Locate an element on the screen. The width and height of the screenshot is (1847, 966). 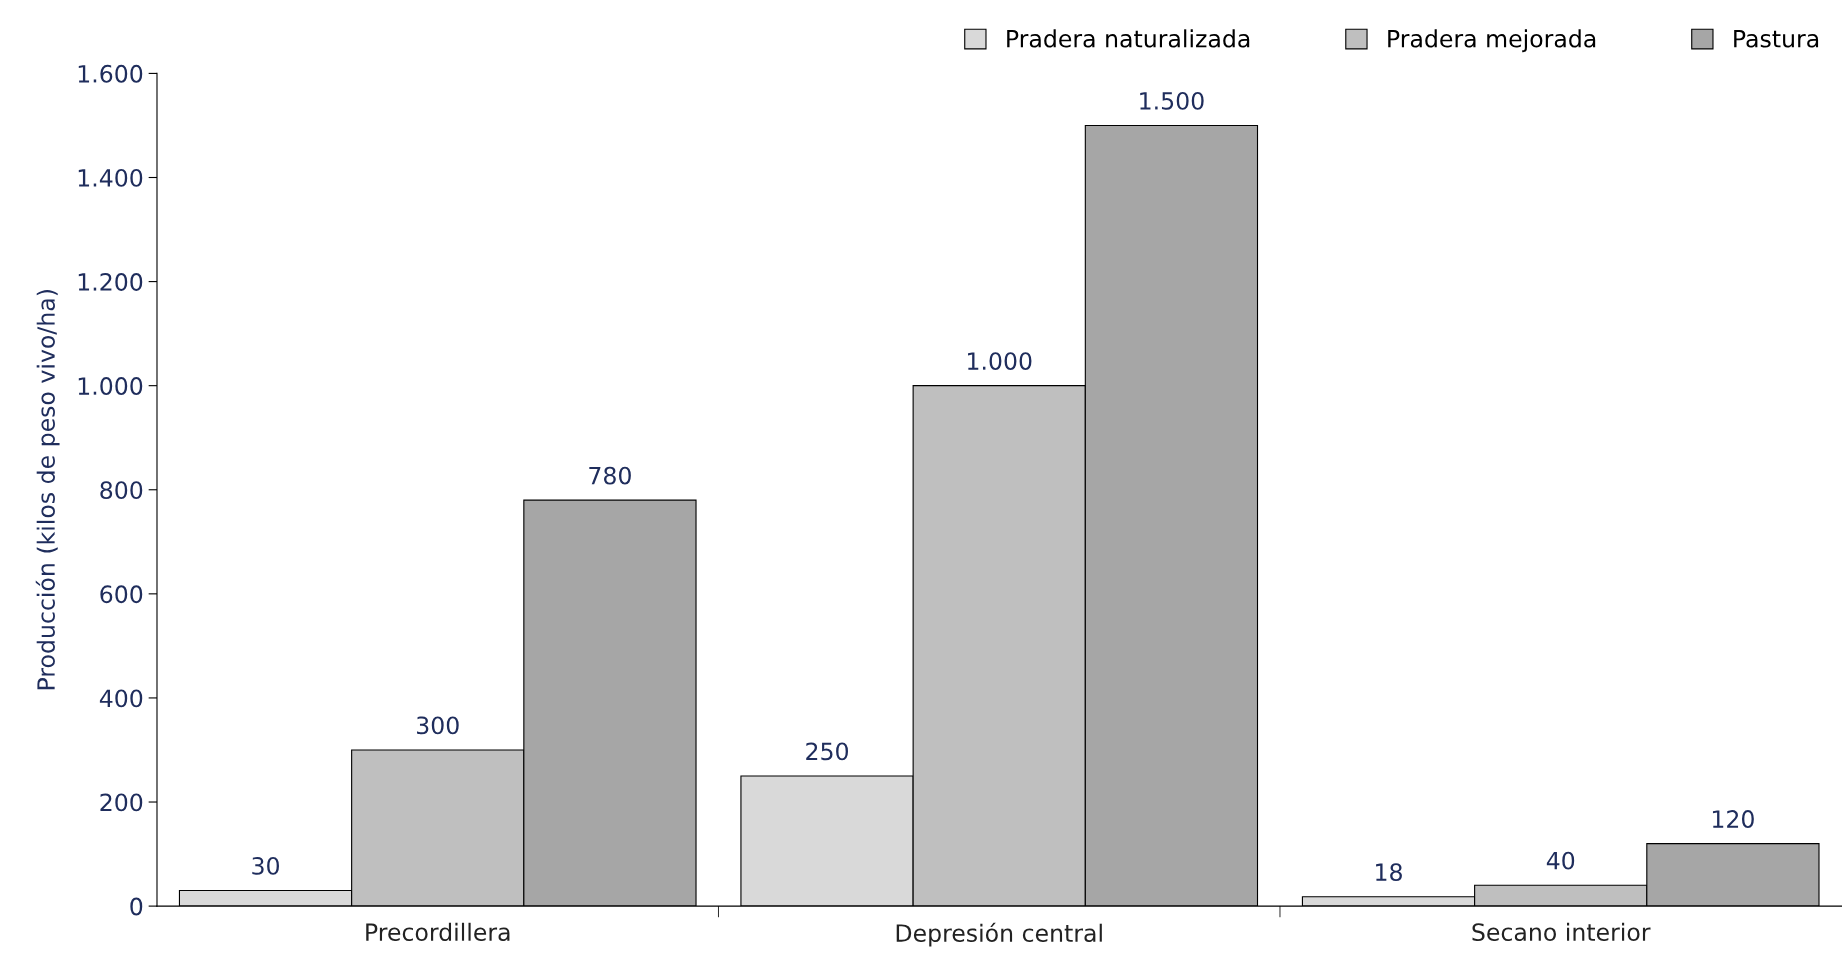
legend-label: Pastura is located at coordinates (1776, 39).